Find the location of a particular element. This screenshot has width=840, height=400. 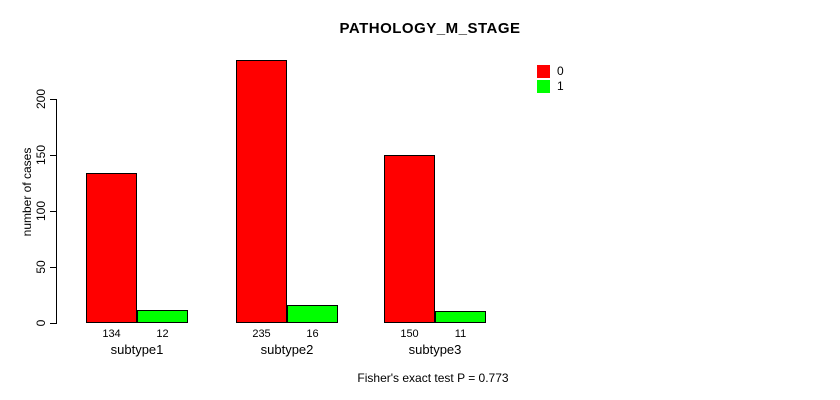

y-tick-label: 200 is located at coordinates (41, 99).